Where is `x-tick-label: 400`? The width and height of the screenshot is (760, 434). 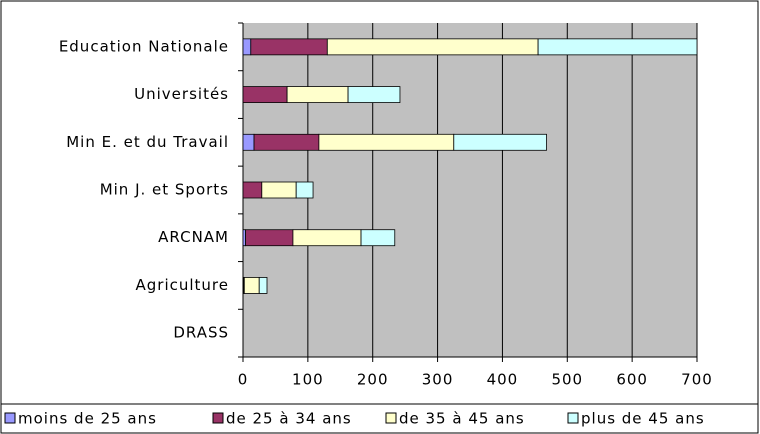
x-tick-label: 400 is located at coordinates (503, 380).